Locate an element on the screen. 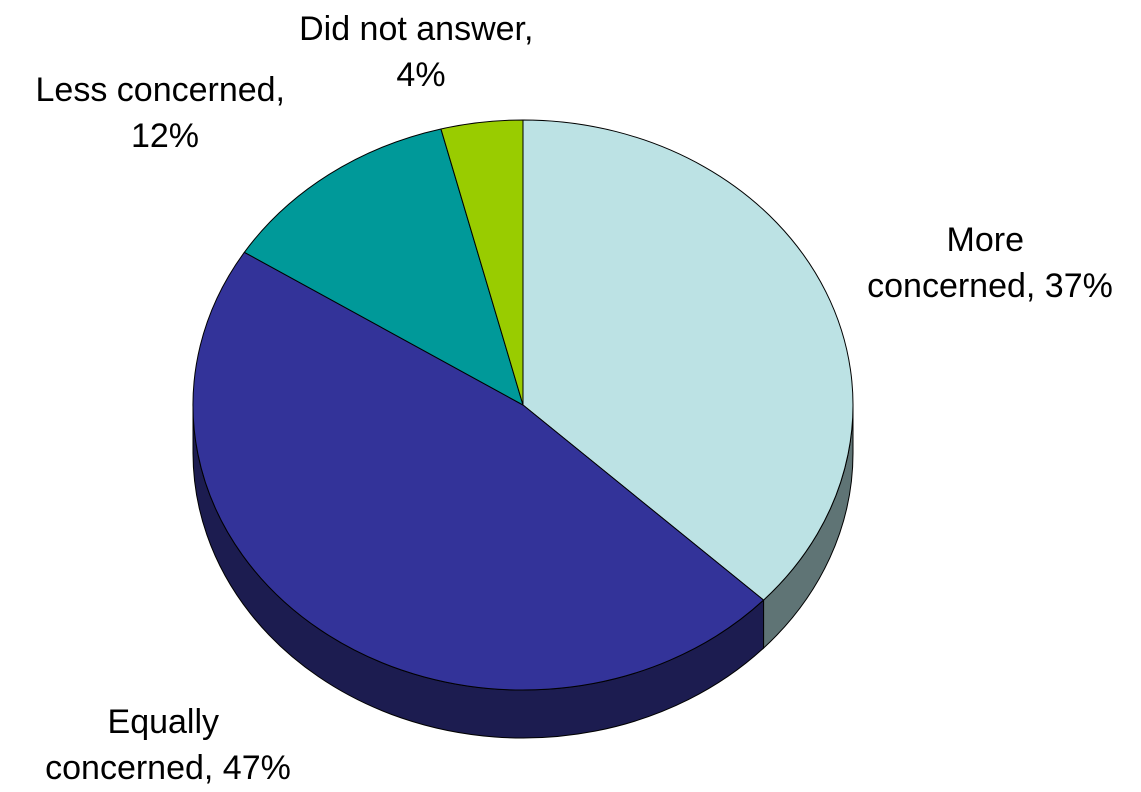  slice-label-more-concerned: More concerned, 37% is located at coordinates (990, 263).